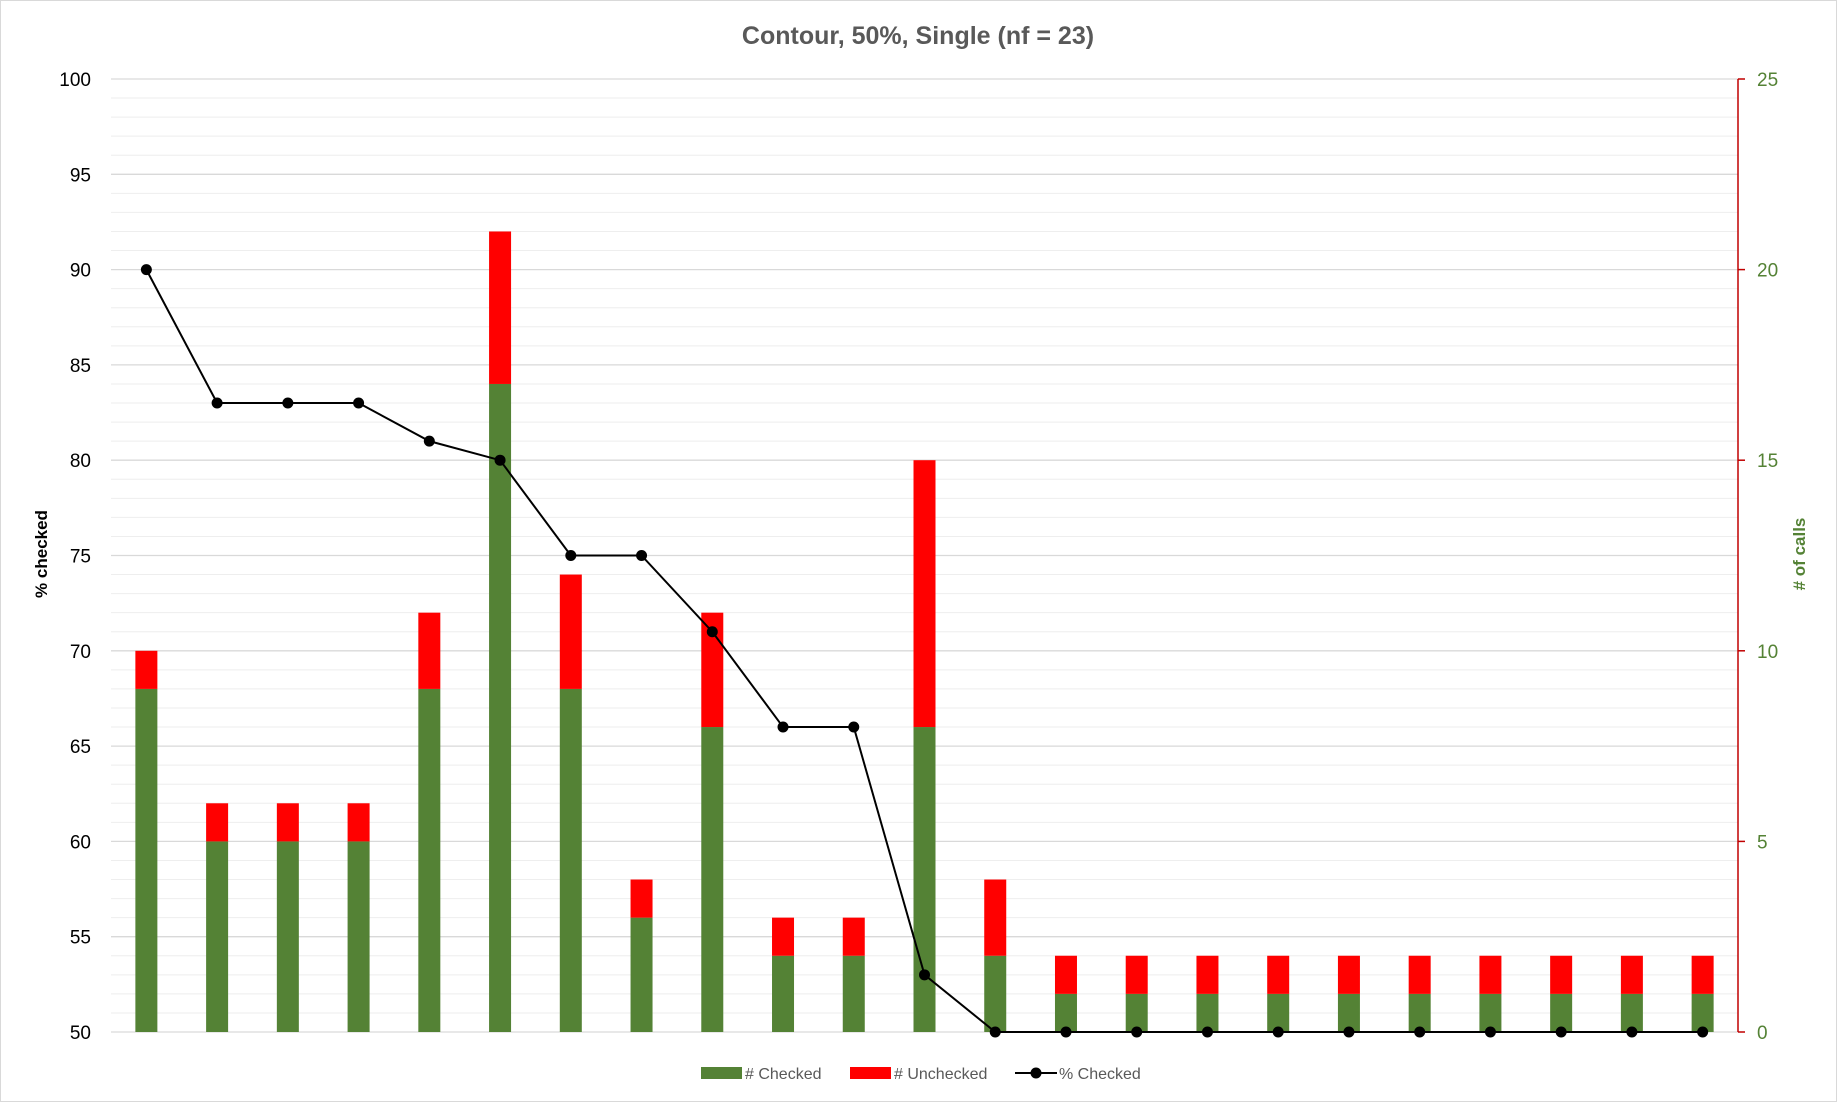 The width and height of the screenshot is (1837, 1106). I want to click on y2-tick-label: 25, so click(1767, 80).